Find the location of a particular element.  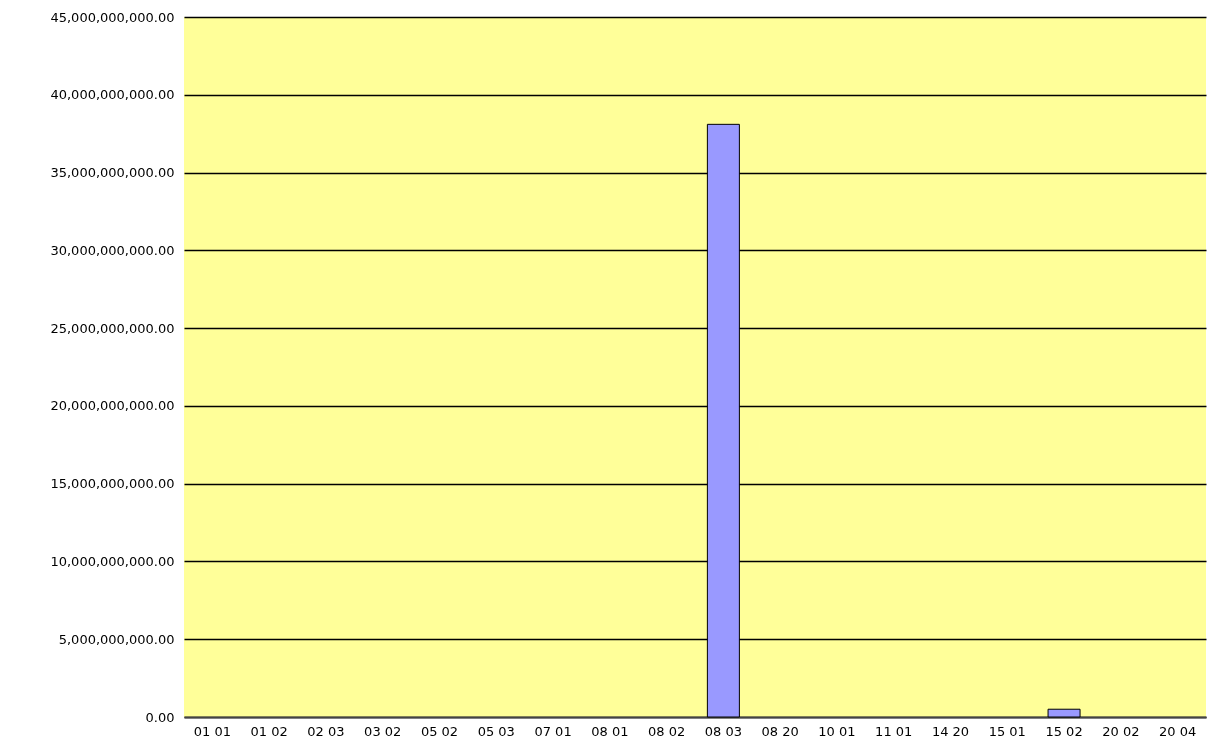

x-tick-label: 15 01 is located at coordinates (1007, 731).